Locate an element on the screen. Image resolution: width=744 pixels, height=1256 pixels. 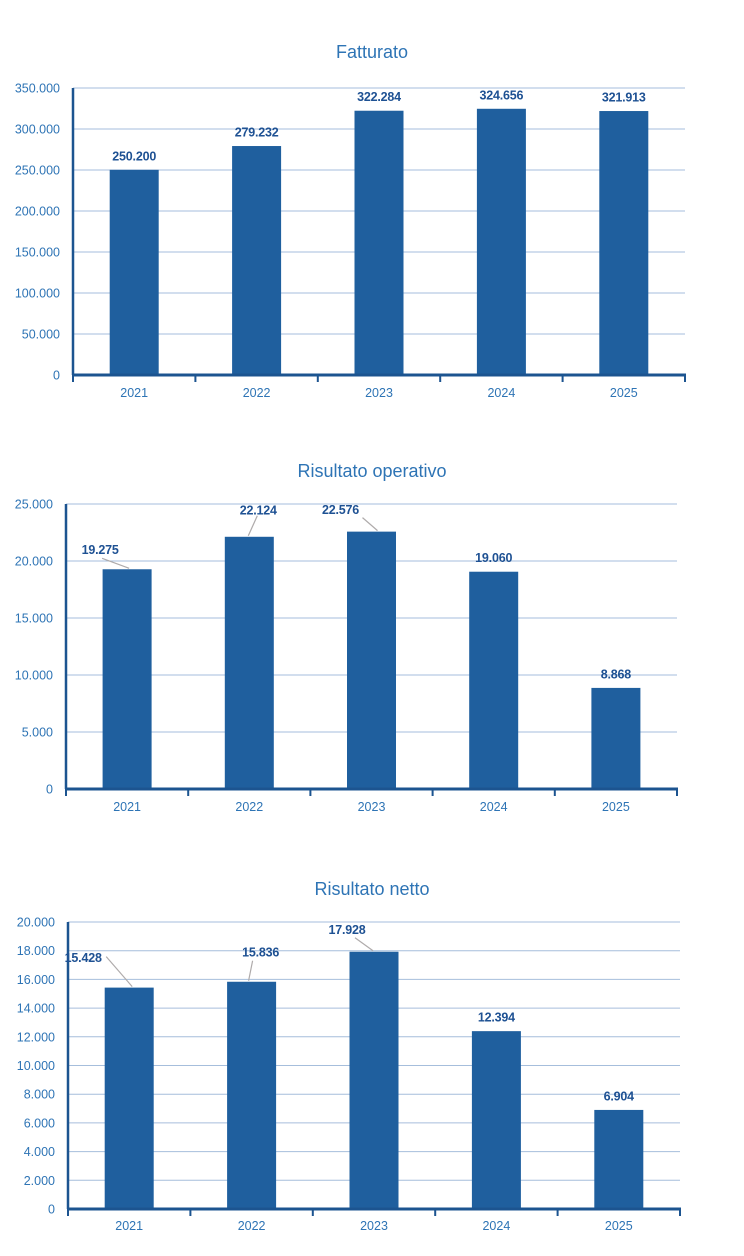
data-label: 22.124 is located at coordinates (258, 510).